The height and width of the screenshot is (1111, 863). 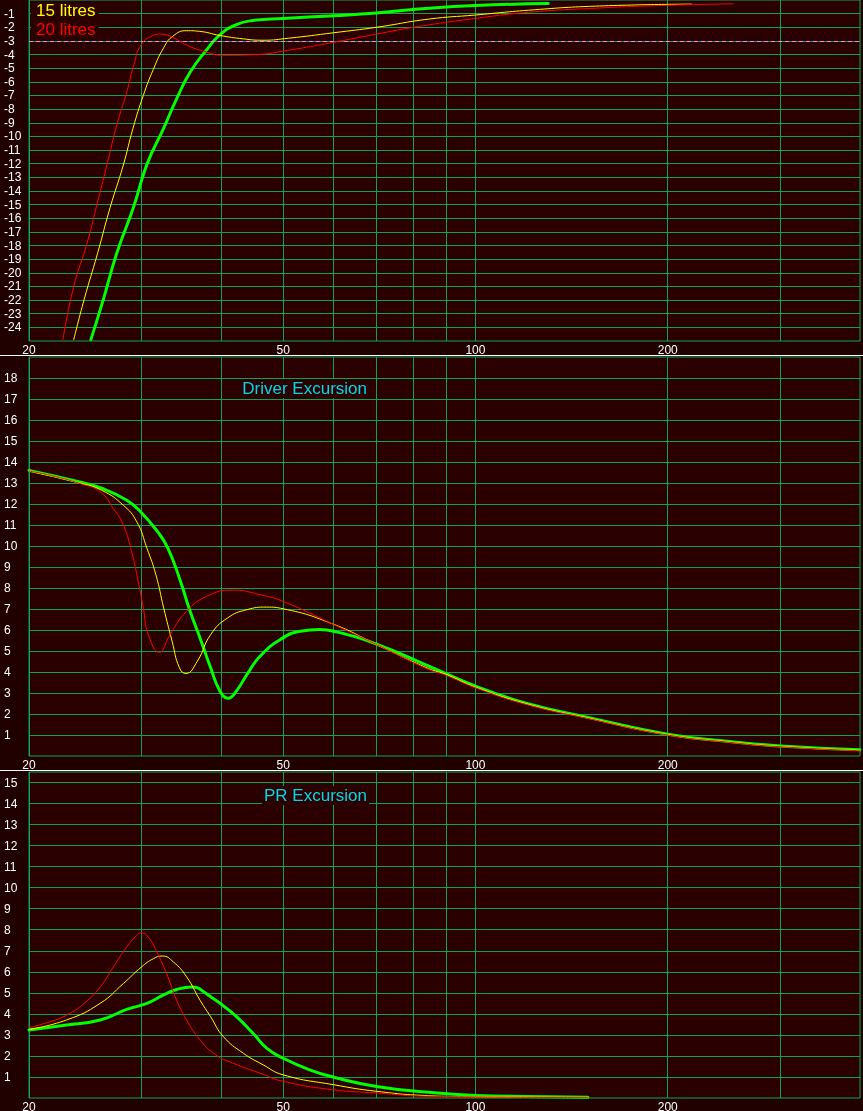 What do you see at coordinates (9, 40) in the screenshot?
I see `y-tick-label: -3` at bounding box center [9, 40].